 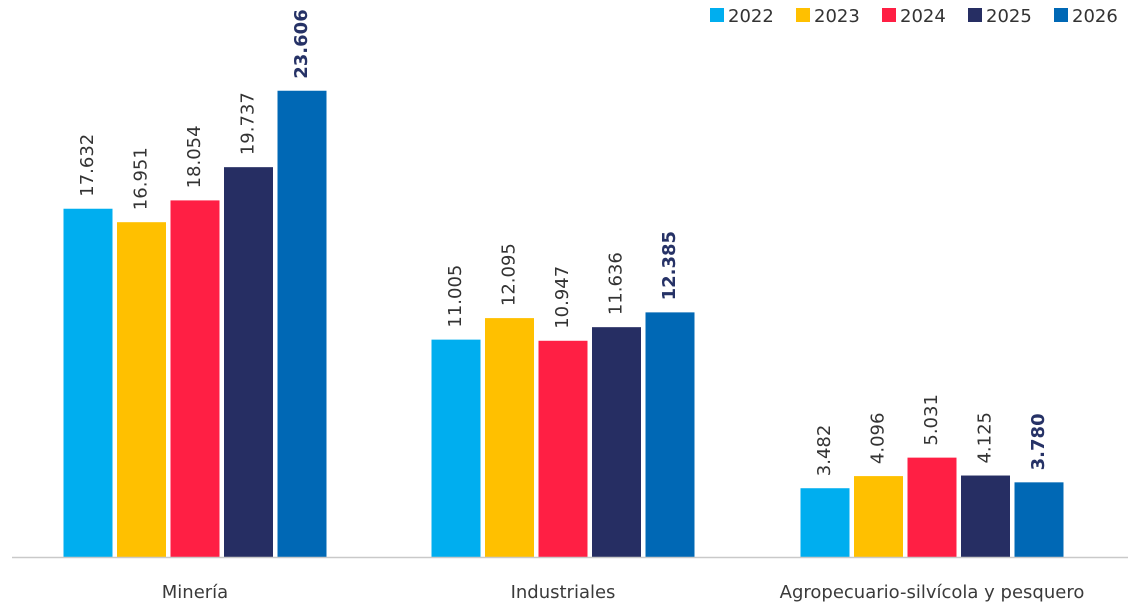 What do you see at coordinates (616, 283) in the screenshot?
I see `data-label-industriales-2025: 11.636` at bounding box center [616, 283].